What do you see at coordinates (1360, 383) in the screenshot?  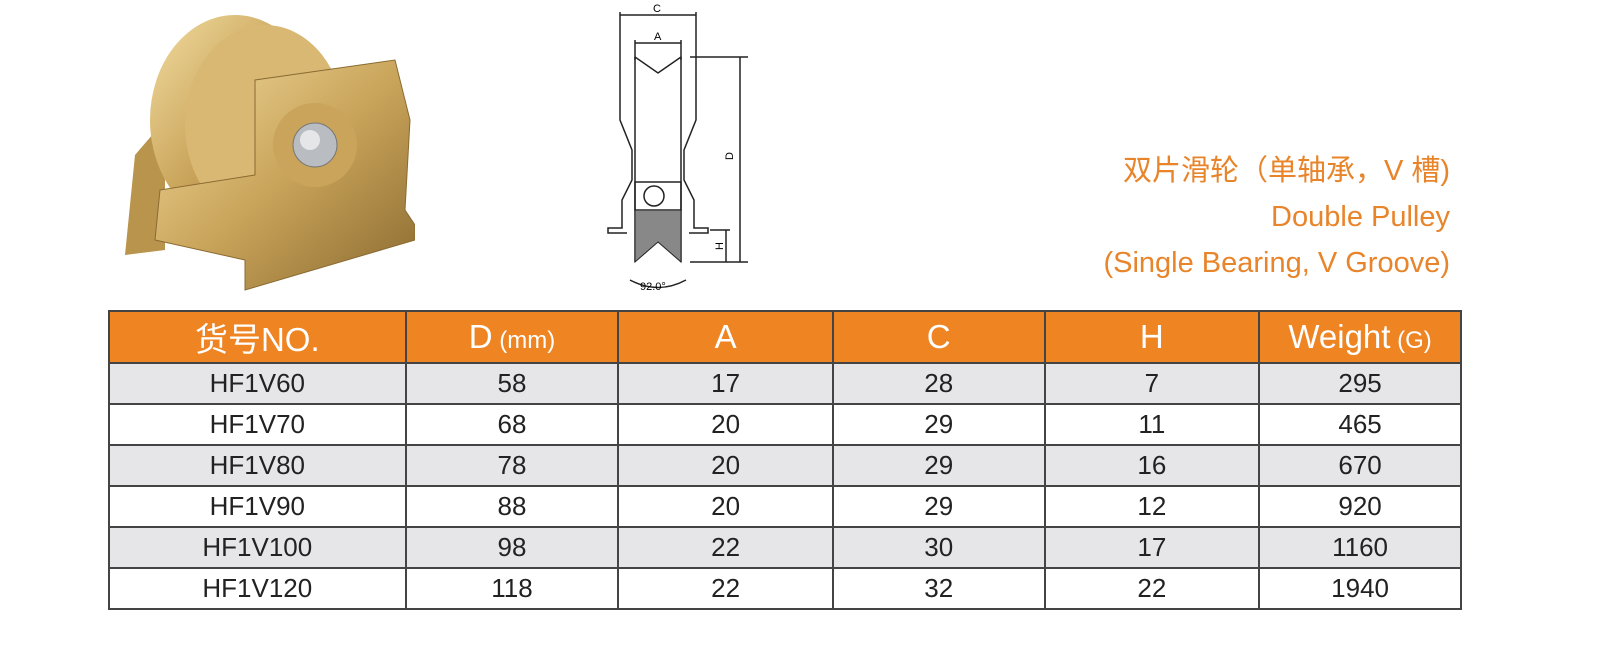 I see `table-cell: 295` at bounding box center [1360, 383].